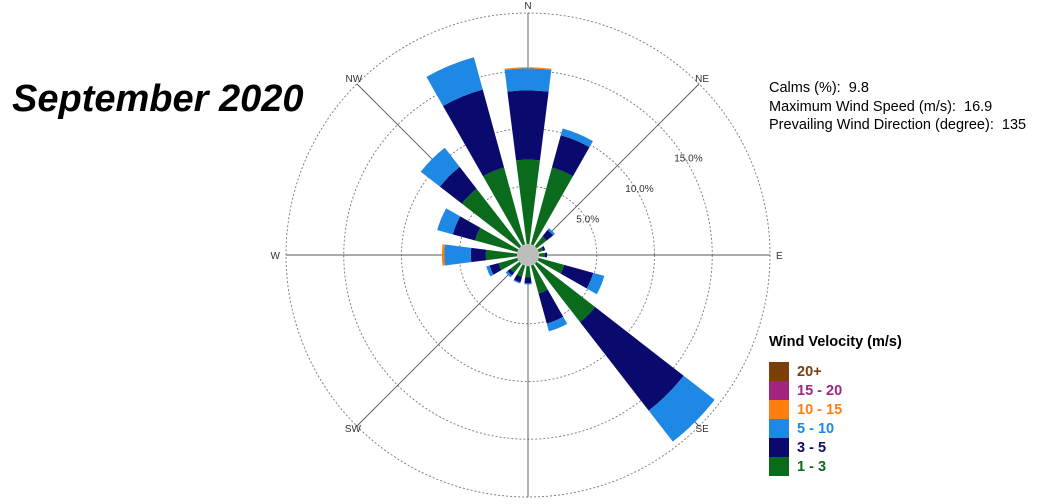  I want to click on legend-item-20plus: 20+, so click(835, 371).